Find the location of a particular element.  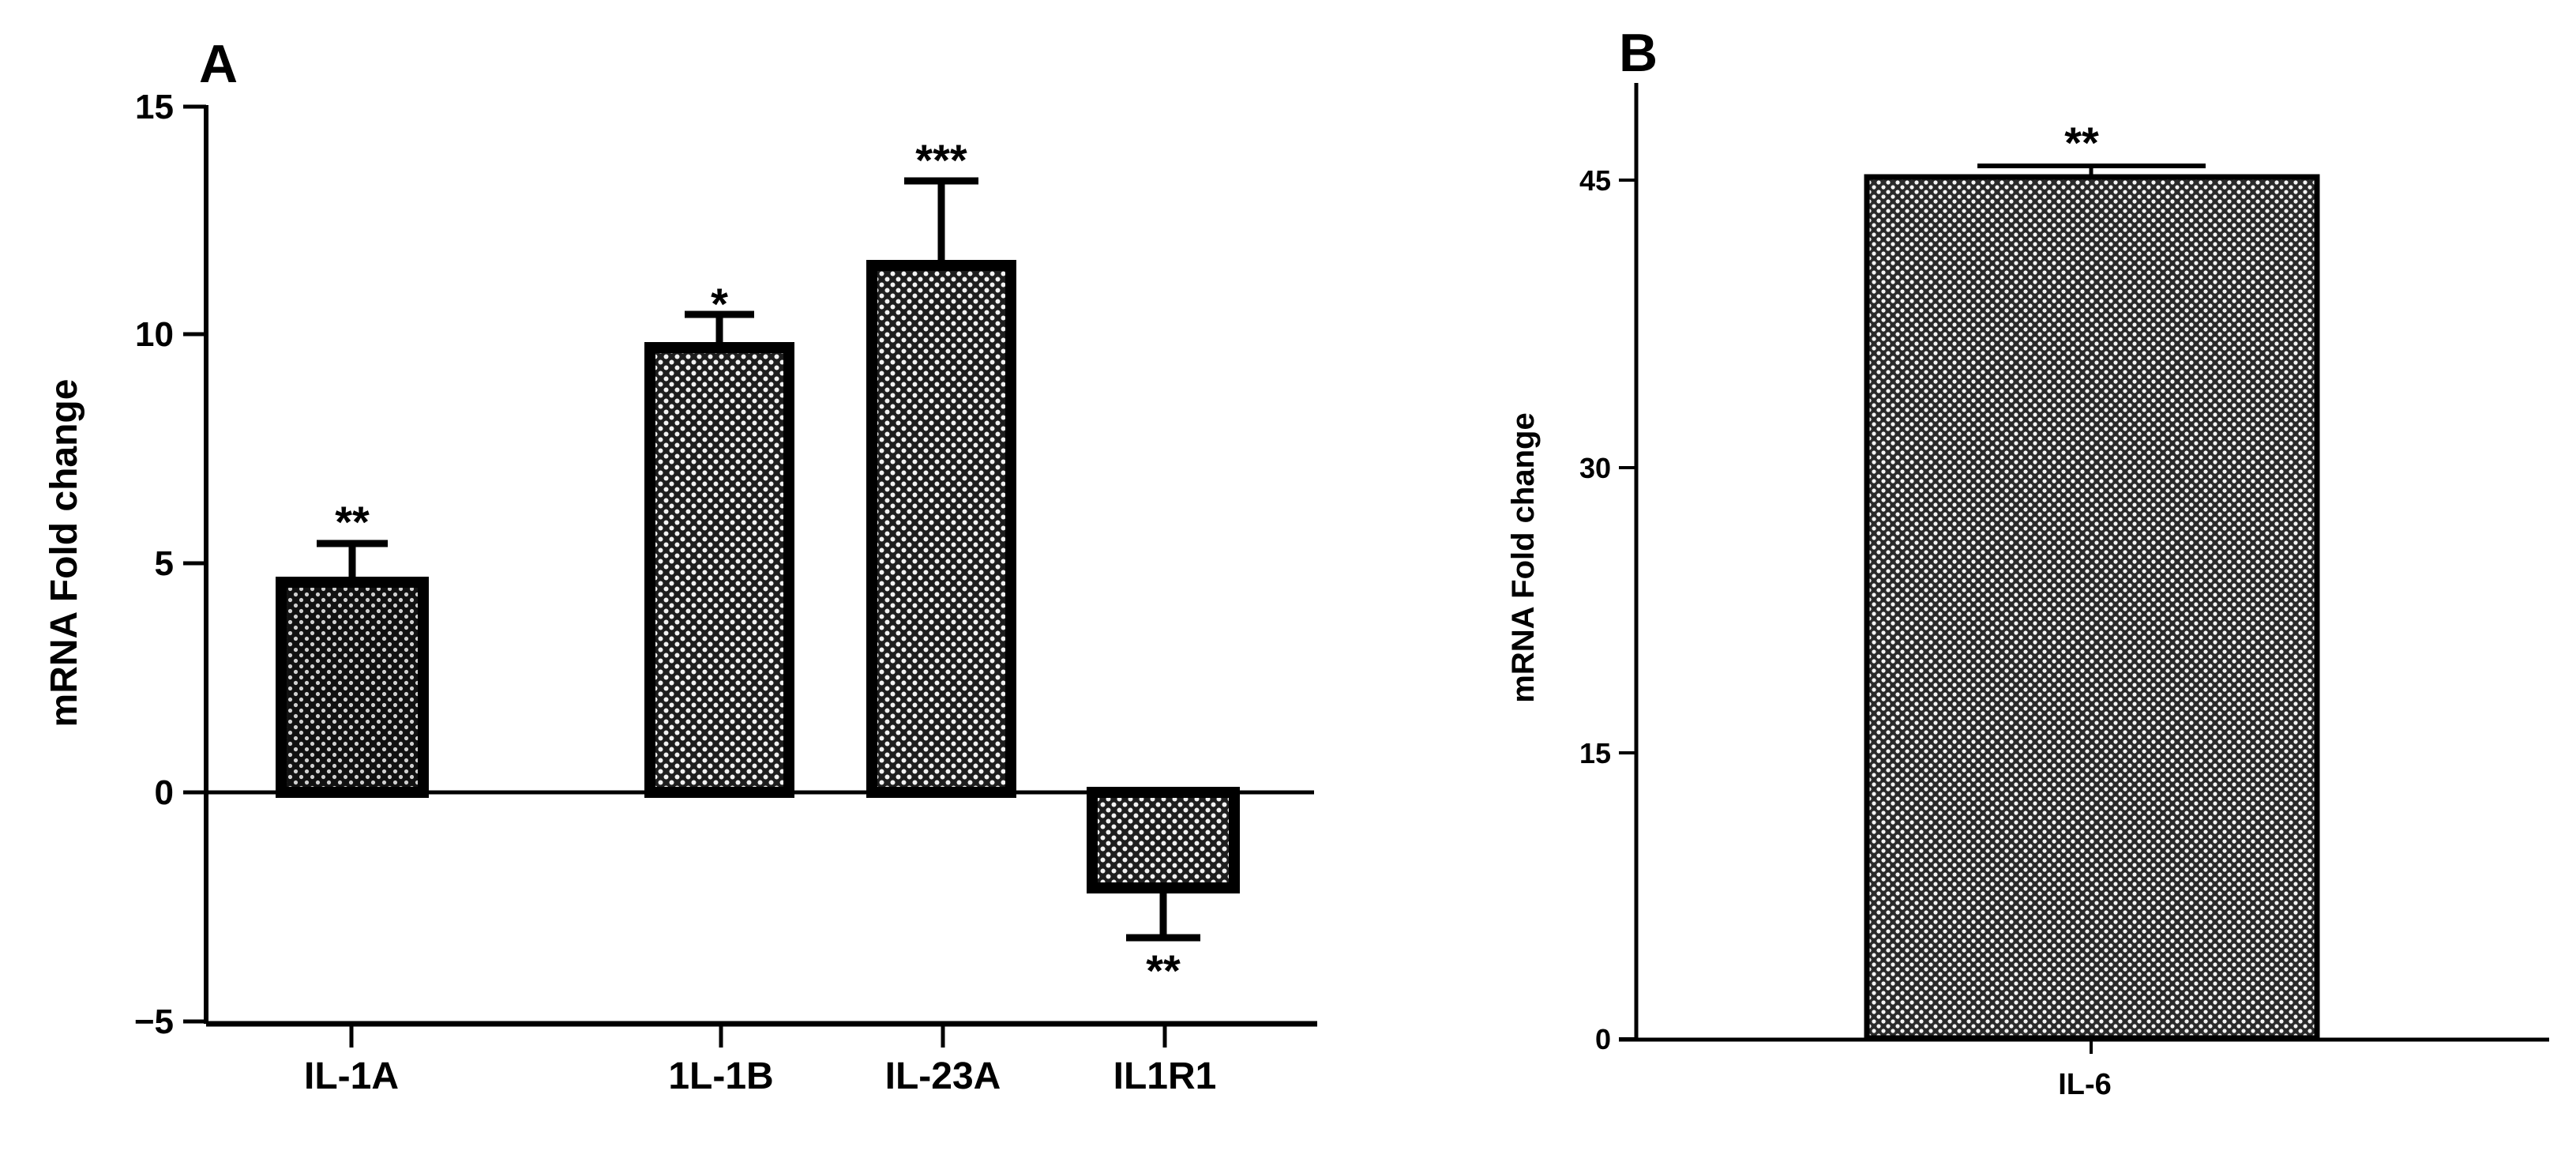

bar-il1r1: ** is located at coordinates (1163, 891).